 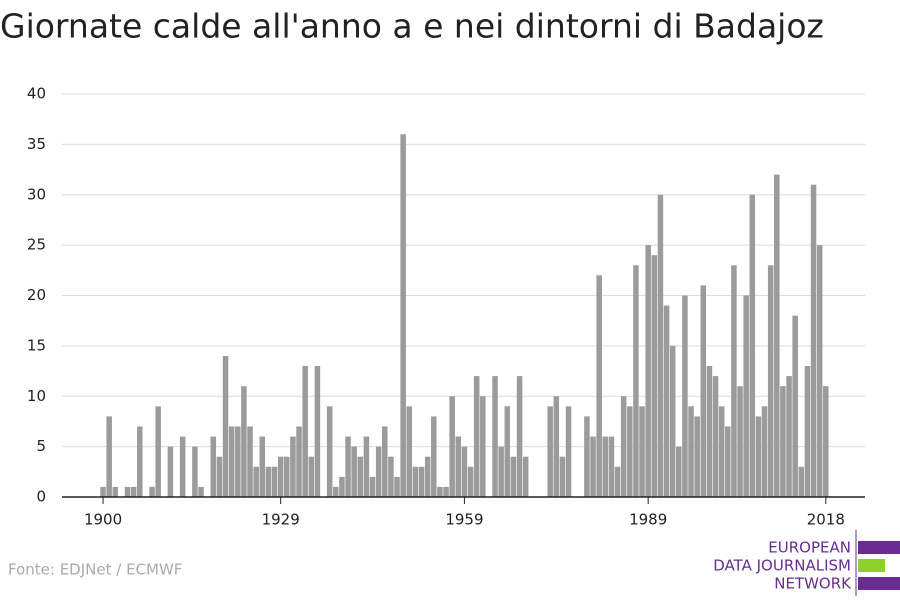 What do you see at coordinates (36, 396) in the screenshot?
I see `y-tick-label: 10` at bounding box center [36, 396].